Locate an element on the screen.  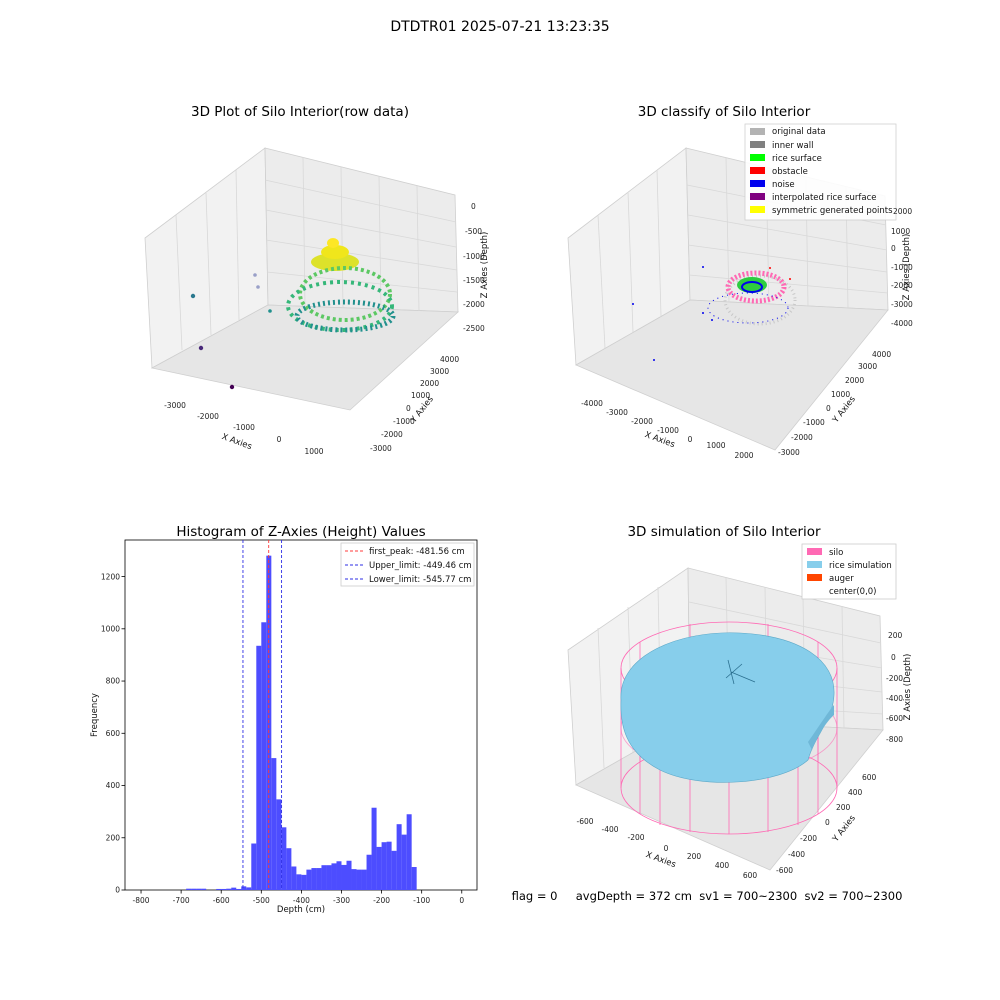
histogram-x-axis-label: Depth (cm) is located at coordinates (301, 910).